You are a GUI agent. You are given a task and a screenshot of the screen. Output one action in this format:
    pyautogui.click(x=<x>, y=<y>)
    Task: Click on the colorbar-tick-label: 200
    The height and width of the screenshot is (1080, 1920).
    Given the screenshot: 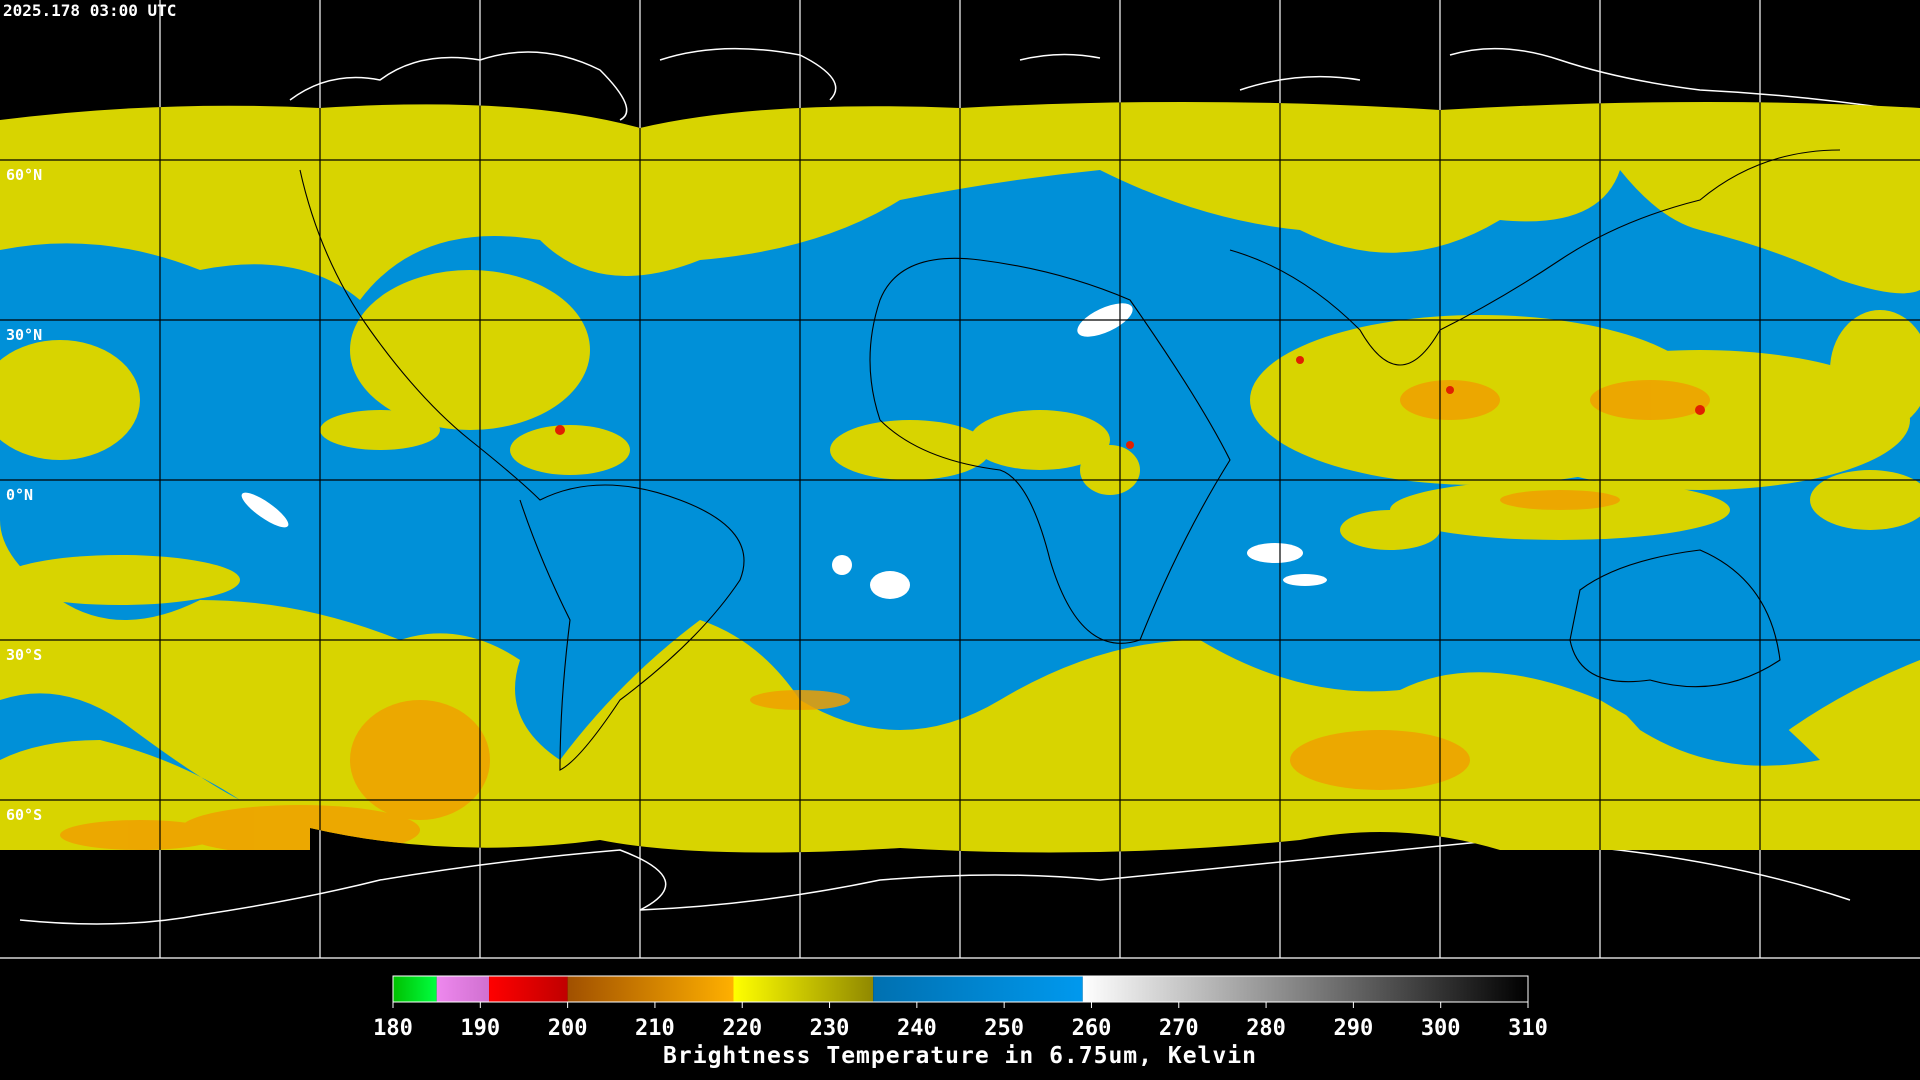 What is the action you would take?
    pyautogui.click(x=568, y=1028)
    